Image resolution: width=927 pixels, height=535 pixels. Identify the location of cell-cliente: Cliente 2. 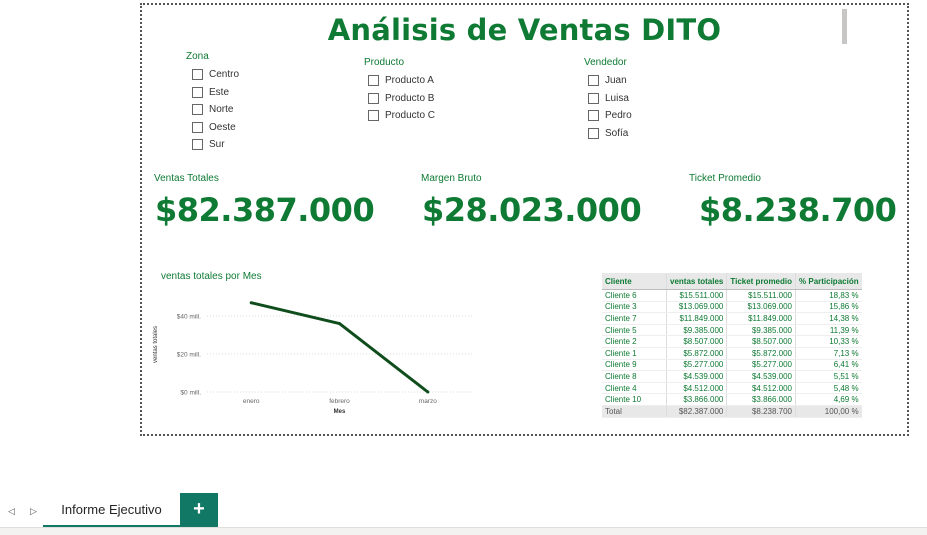
(634, 341).